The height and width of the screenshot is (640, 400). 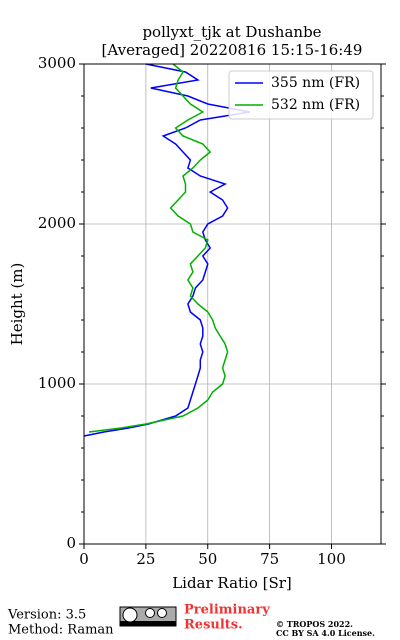 I want to click on chart-title: pollyxt_tjk at Dushanbe, so click(x=231, y=32).